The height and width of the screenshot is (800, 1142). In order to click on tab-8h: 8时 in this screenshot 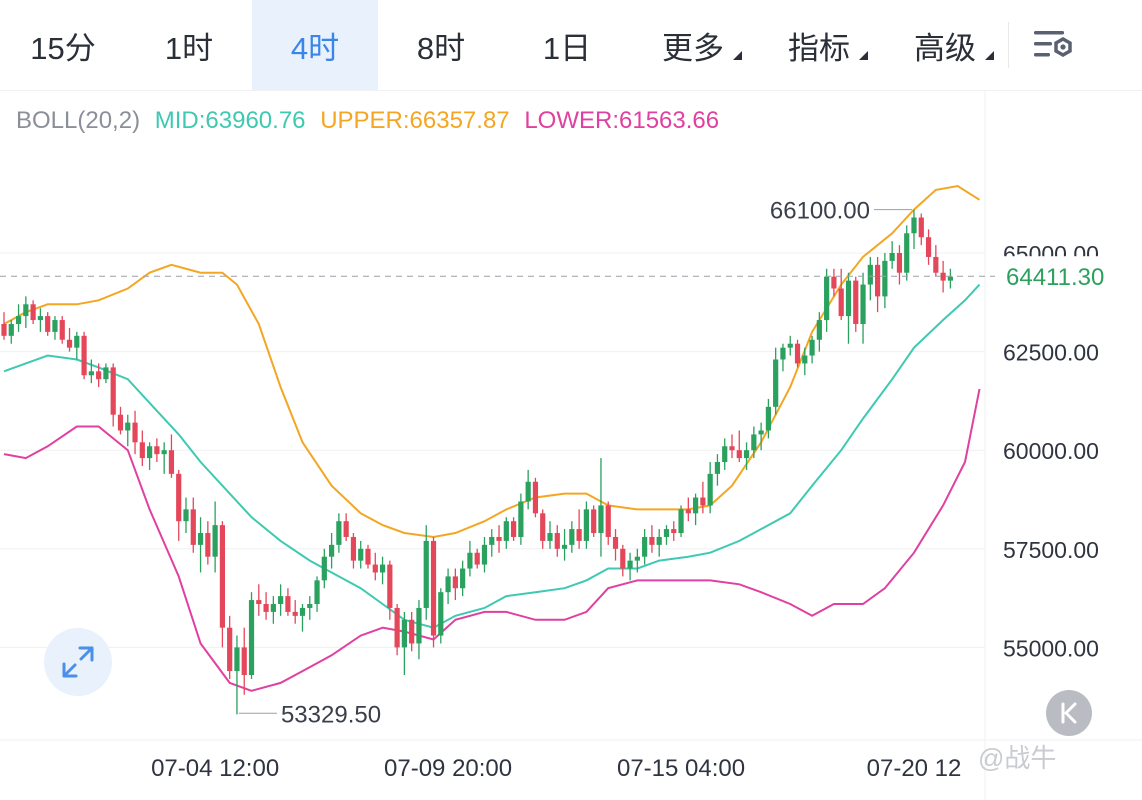, I will do `click(441, 45)`.